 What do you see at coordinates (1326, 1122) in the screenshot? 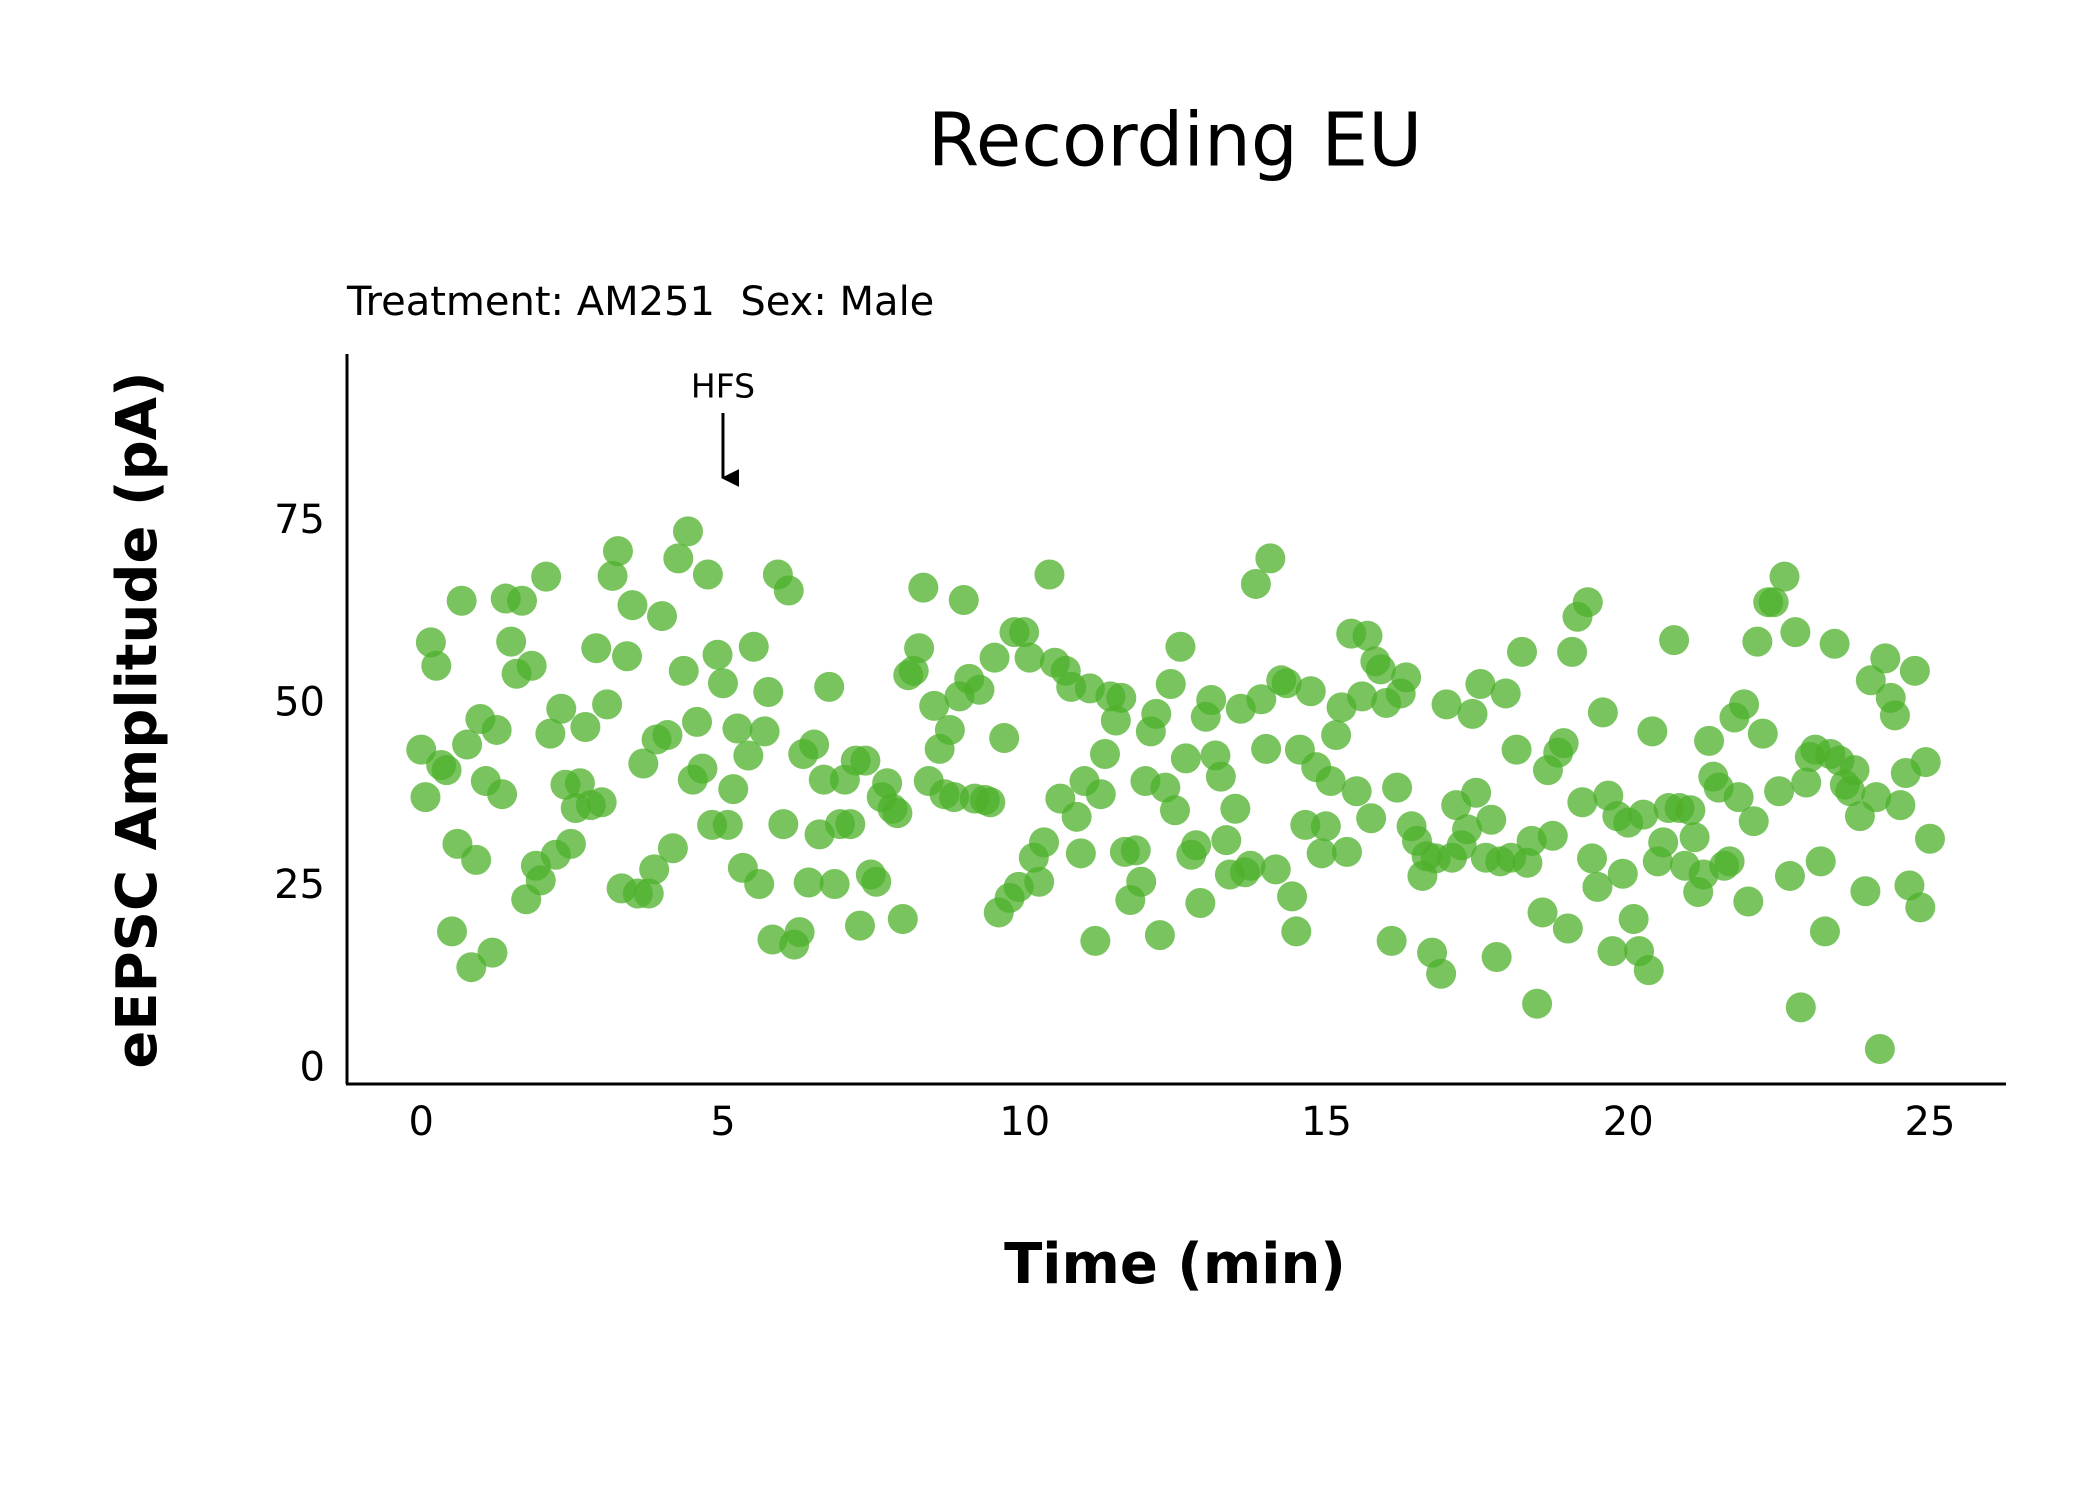
I see `x-tick-label: 15` at bounding box center [1326, 1122].